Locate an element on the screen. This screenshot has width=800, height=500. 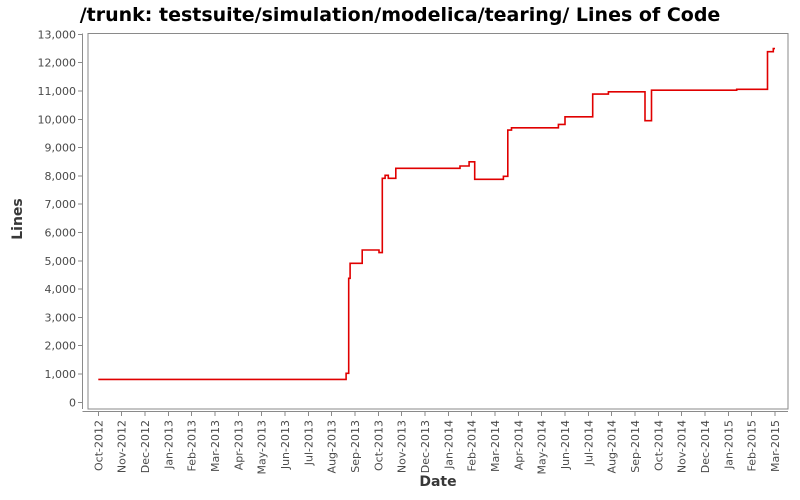
y-tick-label: 8,000 is located at coordinates (61, 176).